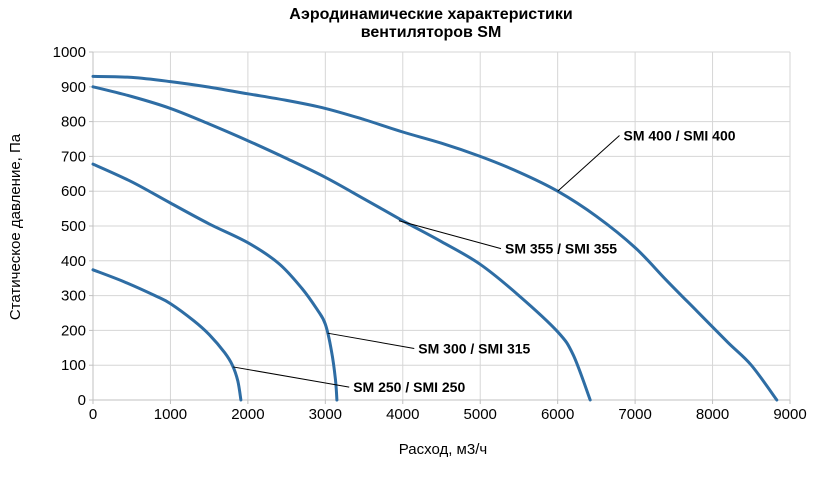 The height and width of the screenshot is (477, 832). Describe the element at coordinates (247, 414) in the screenshot. I see `x-tick-label: 2000` at that location.